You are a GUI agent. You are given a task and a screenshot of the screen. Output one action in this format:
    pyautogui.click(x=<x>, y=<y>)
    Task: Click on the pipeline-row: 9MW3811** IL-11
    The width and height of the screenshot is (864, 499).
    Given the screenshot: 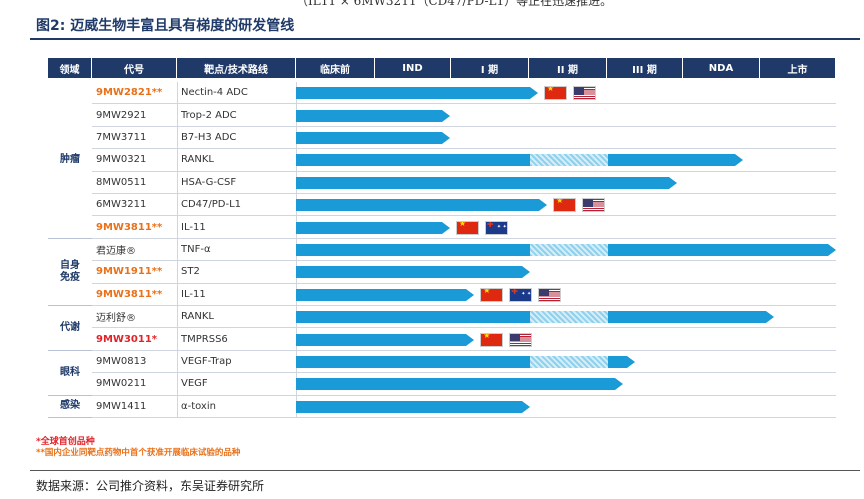 What is the action you would take?
    pyautogui.click(x=464, y=294)
    